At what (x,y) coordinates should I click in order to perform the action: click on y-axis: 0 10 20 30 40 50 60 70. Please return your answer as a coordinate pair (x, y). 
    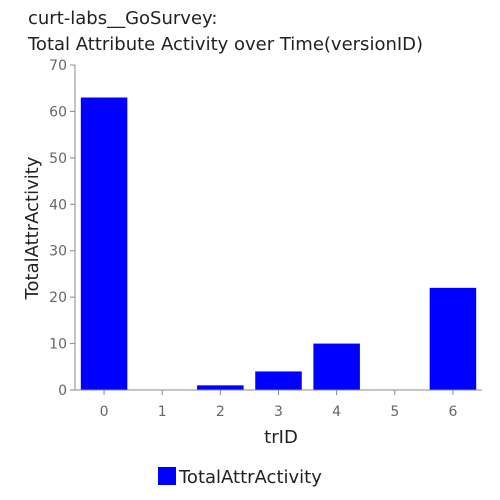
    Looking at the image, I should click on (62, 228).